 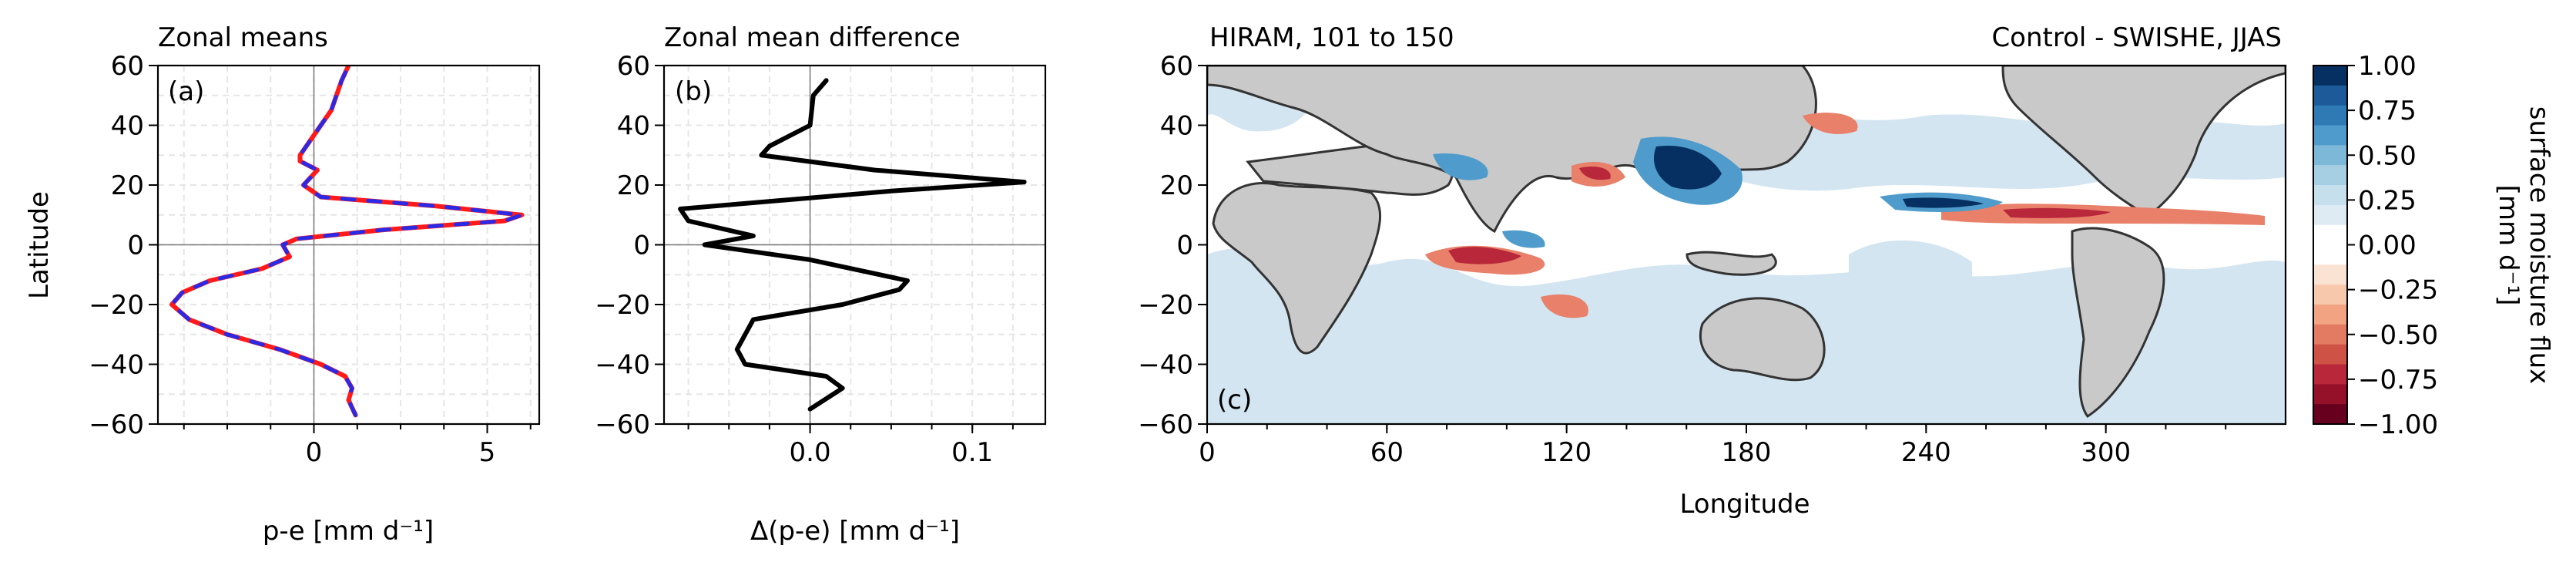 What do you see at coordinates (116, 365) in the screenshot?
I see `a-ytick-label: −40` at bounding box center [116, 365].